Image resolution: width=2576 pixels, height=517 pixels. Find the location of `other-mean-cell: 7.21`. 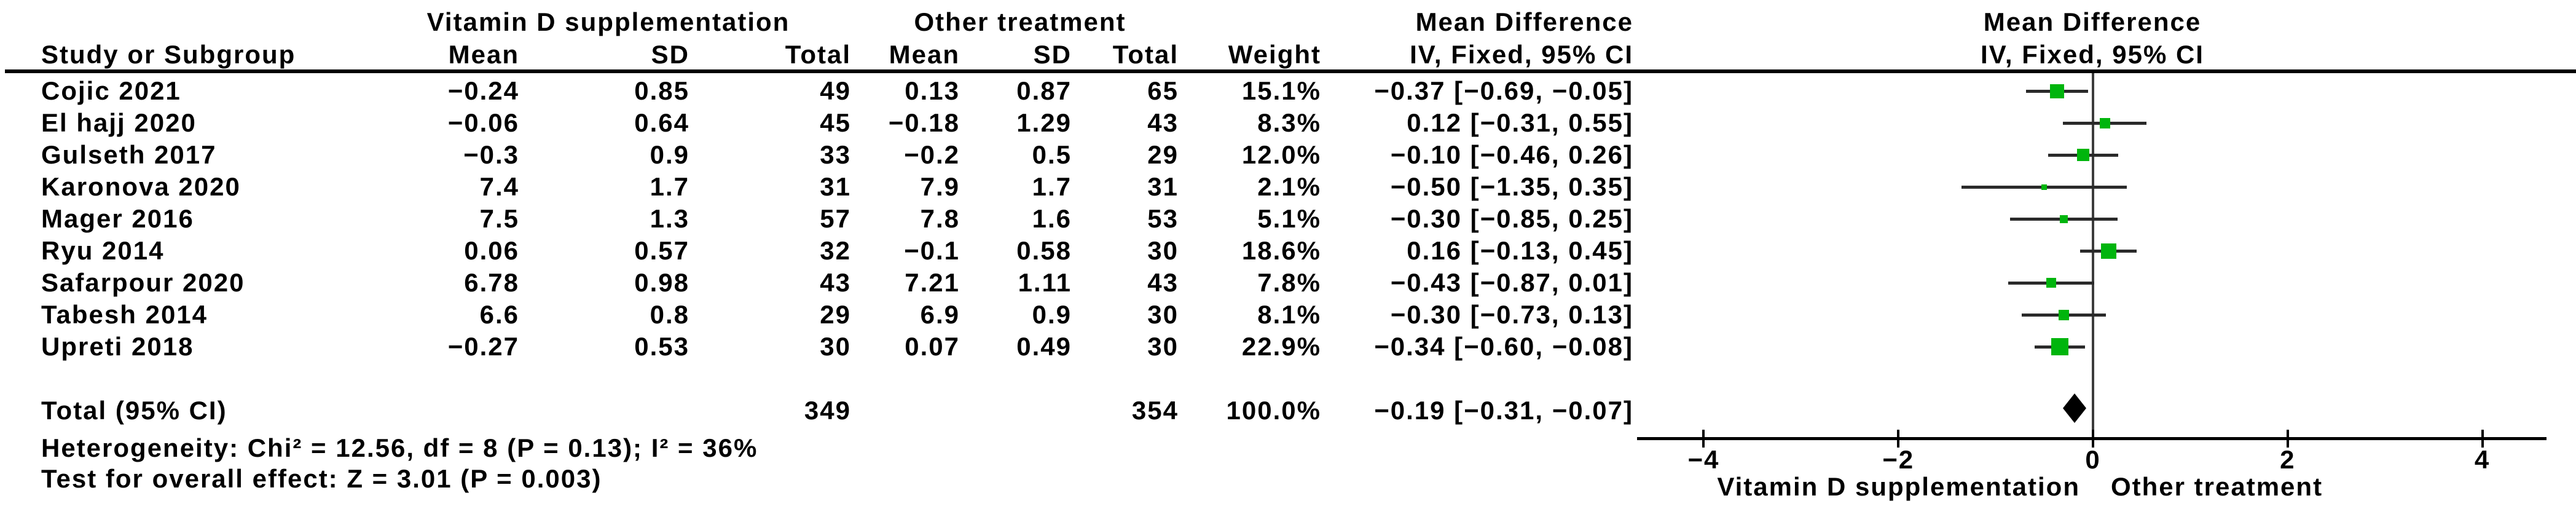

other-mean-cell: 7.21 is located at coordinates (932, 282).